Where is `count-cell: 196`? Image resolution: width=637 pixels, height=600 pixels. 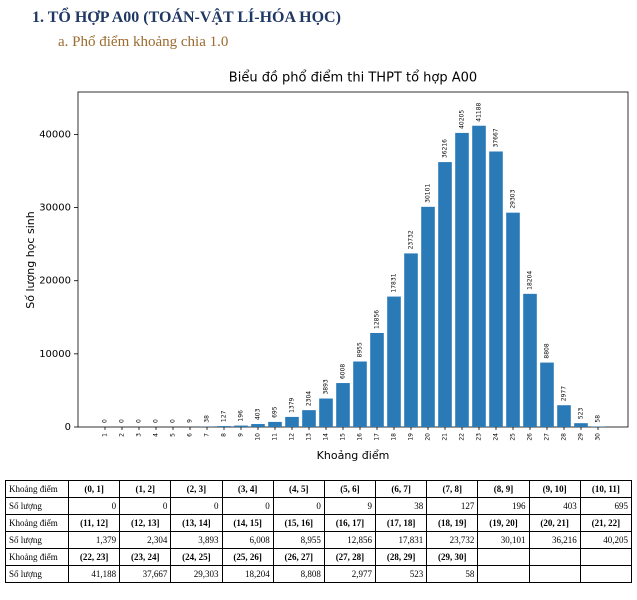
count-cell: 196 is located at coordinates (503, 506).